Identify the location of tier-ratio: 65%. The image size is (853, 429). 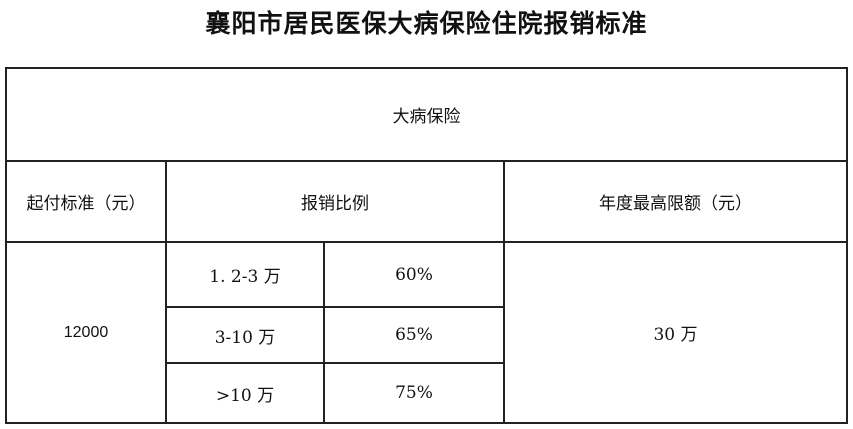
(414, 335).